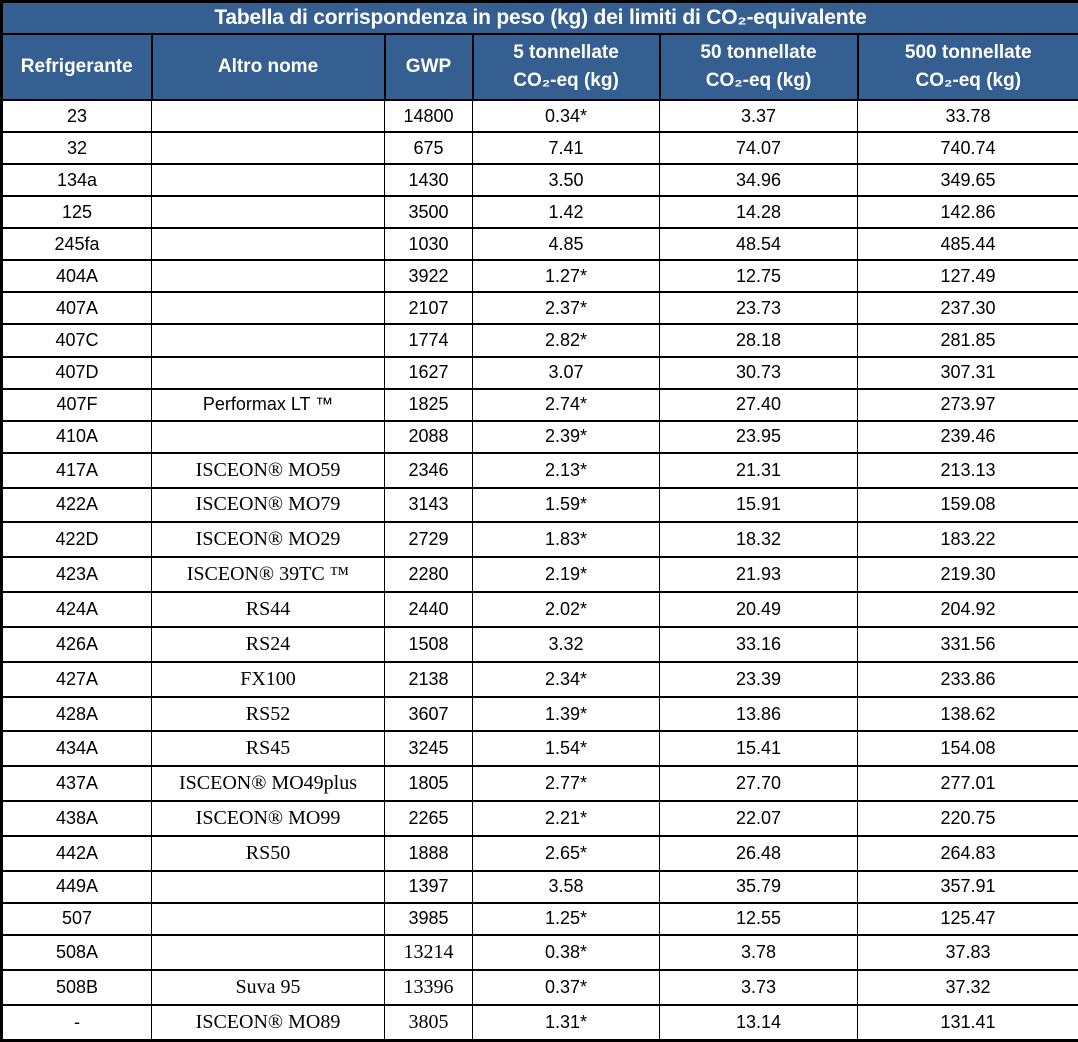 This screenshot has width=1078, height=1042. What do you see at coordinates (566, 148) in the screenshot?
I see `cell-co2eq-5t: 7.41` at bounding box center [566, 148].